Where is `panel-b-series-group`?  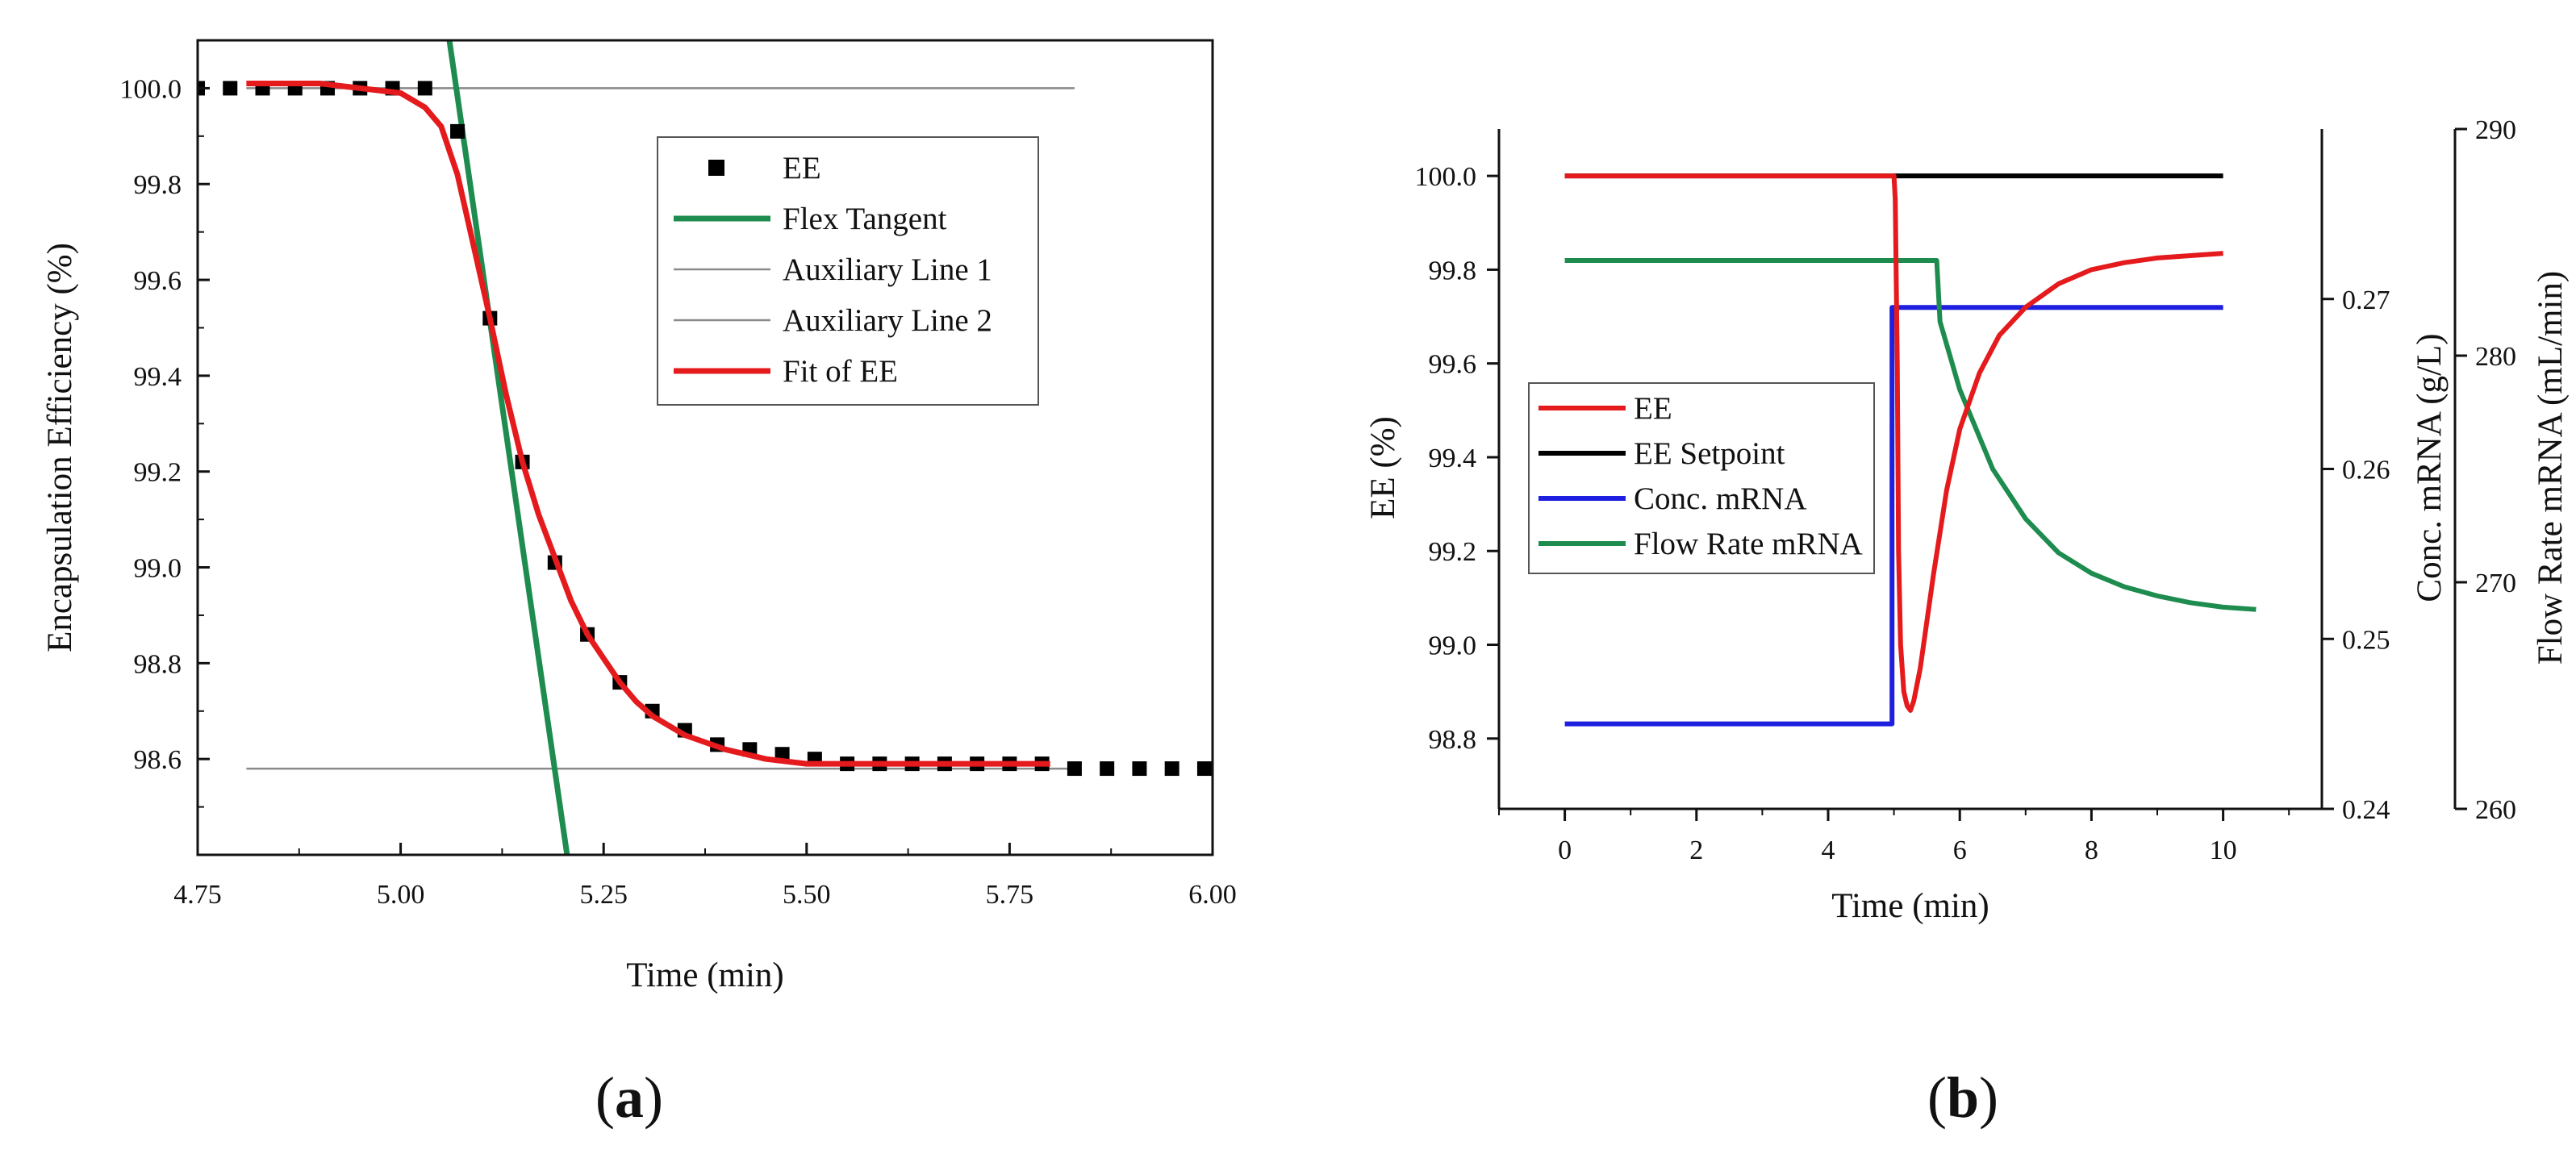 panel-b-series-group is located at coordinates (1910, 450).